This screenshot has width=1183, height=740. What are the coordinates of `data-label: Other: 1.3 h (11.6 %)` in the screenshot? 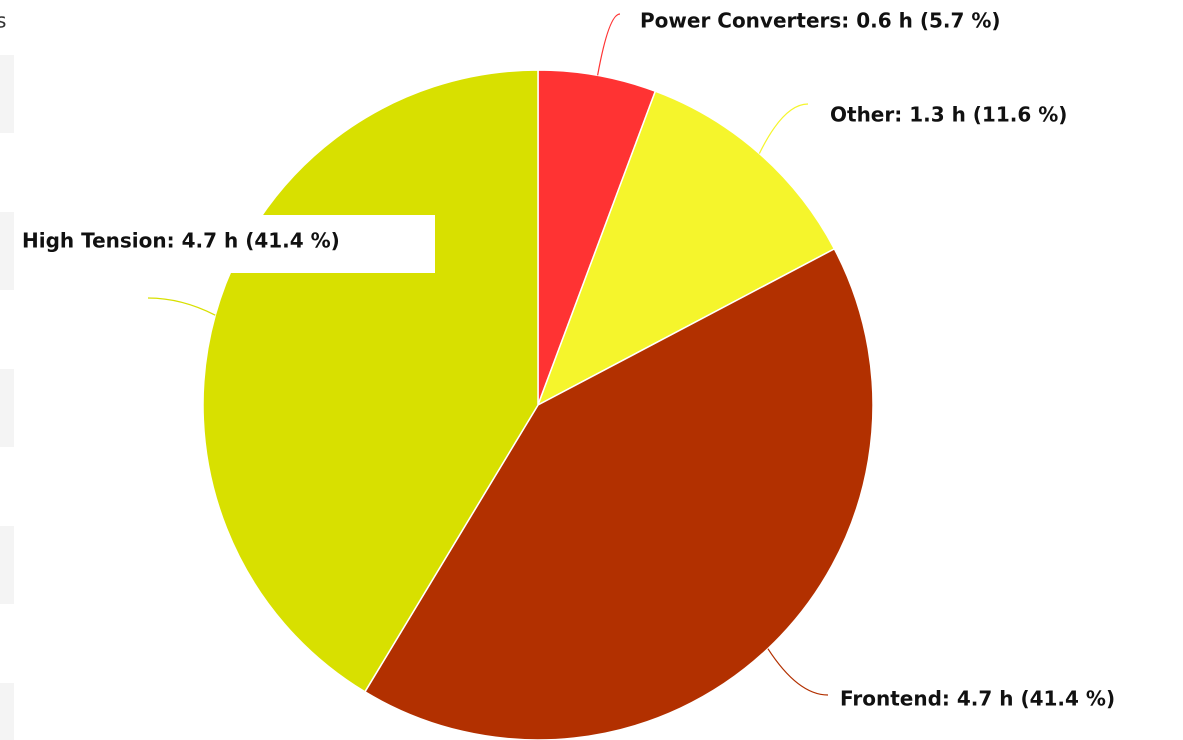 It's located at (948, 115).